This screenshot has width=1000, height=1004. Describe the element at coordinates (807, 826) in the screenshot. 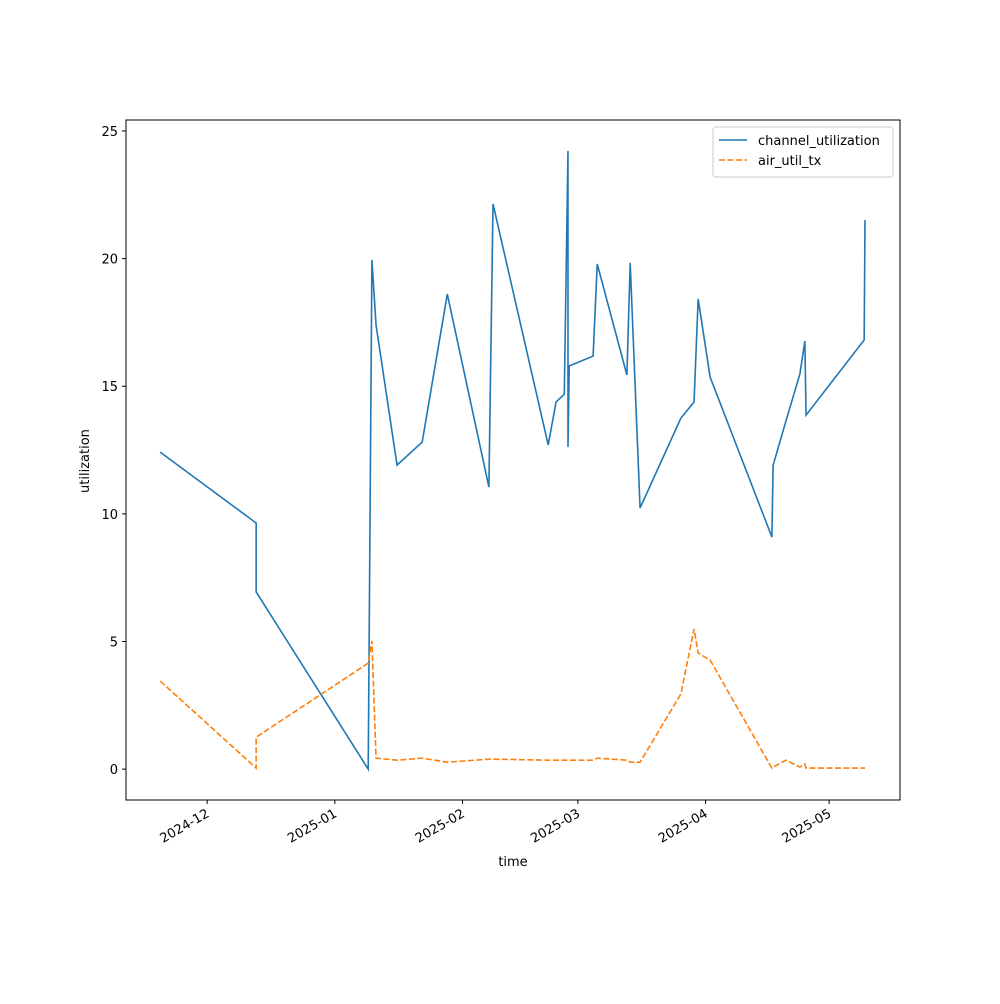

I see `x-tick-label: 2025-05` at that location.